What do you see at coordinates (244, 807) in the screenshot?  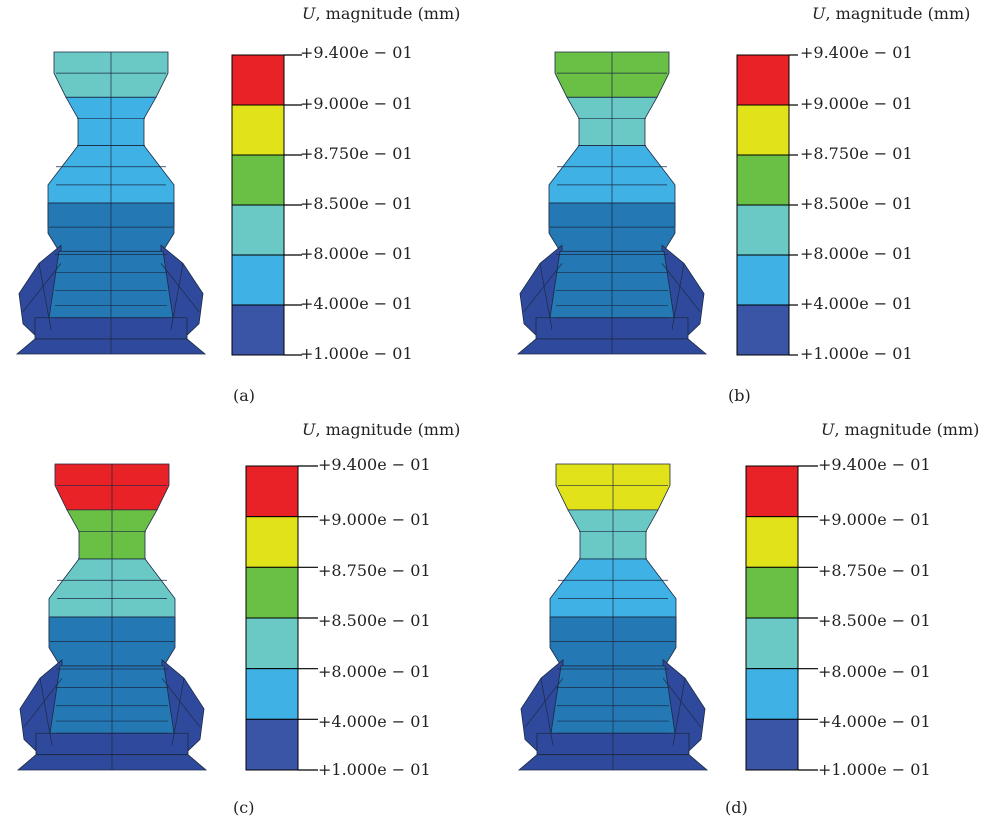 I see `caption-c: (c)` at bounding box center [244, 807].